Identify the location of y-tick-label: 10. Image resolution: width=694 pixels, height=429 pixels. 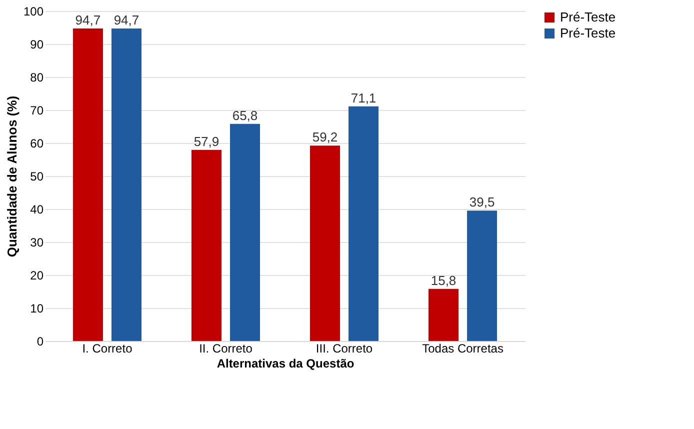
(37, 309).